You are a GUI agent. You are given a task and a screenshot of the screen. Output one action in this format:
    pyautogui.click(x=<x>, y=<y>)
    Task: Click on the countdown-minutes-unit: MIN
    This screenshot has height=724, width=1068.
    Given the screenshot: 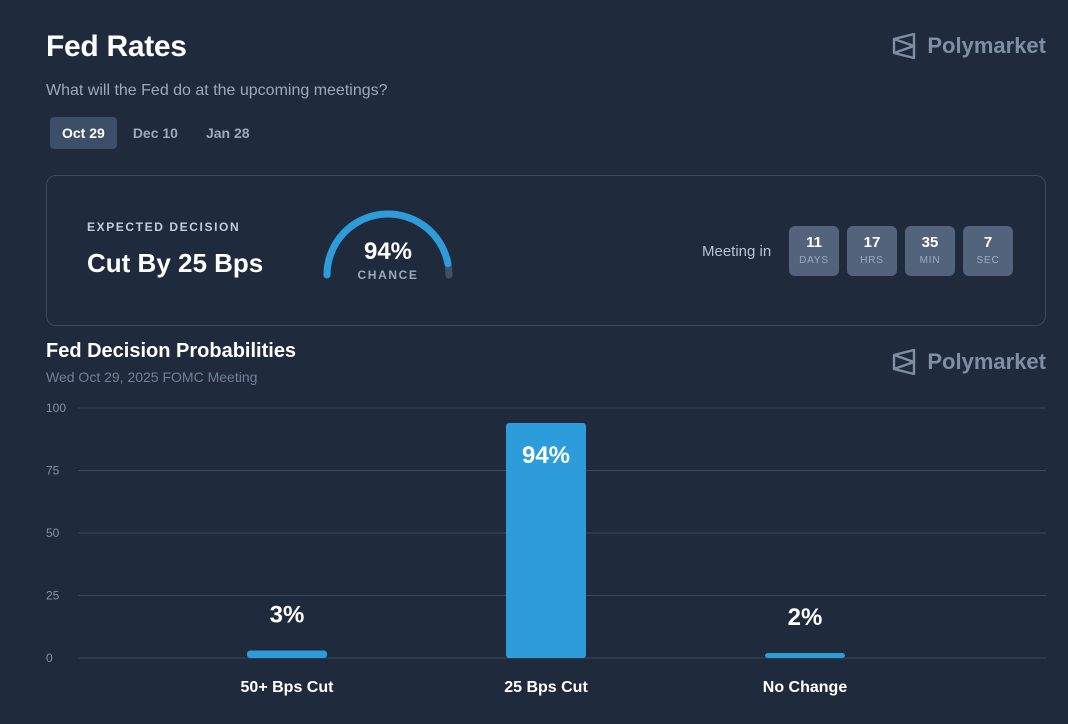 What is the action you would take?
    pyautogui.click(x=930, y=260)
    